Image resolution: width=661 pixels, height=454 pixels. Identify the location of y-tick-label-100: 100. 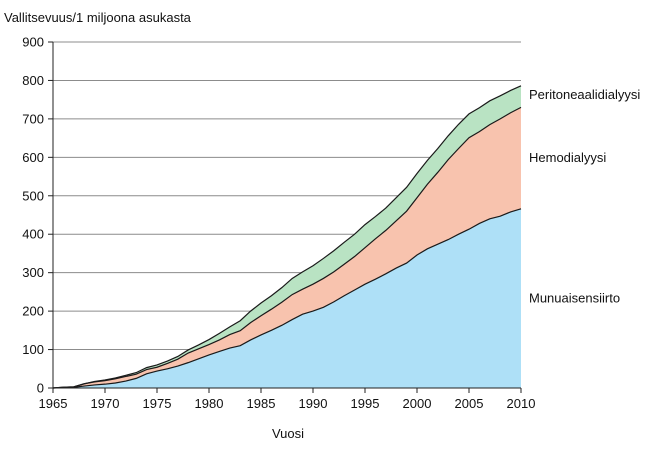
(33, 349).